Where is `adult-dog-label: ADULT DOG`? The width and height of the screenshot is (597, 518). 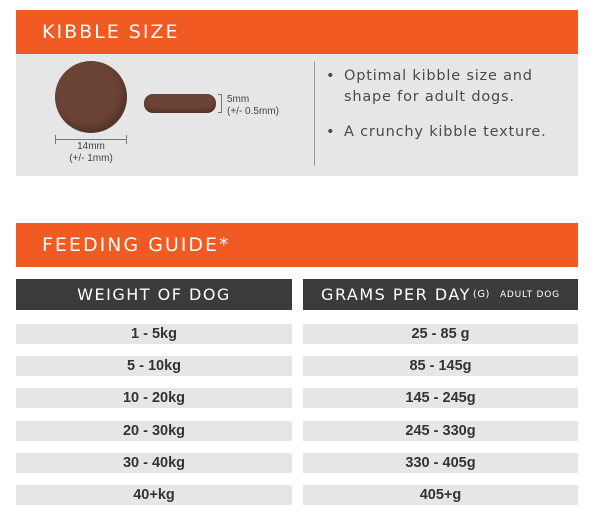
adult-dog-label: ADULT DOG is located at coordinates (529, 294).